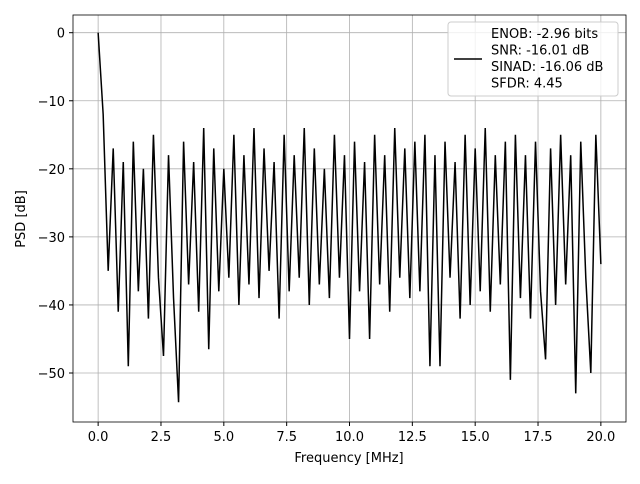 This screenshot has height=484, width=640. Describe the element at coordinates (412, 437) in the screenshot. I see `x-tick-label: 12.5` at that location.